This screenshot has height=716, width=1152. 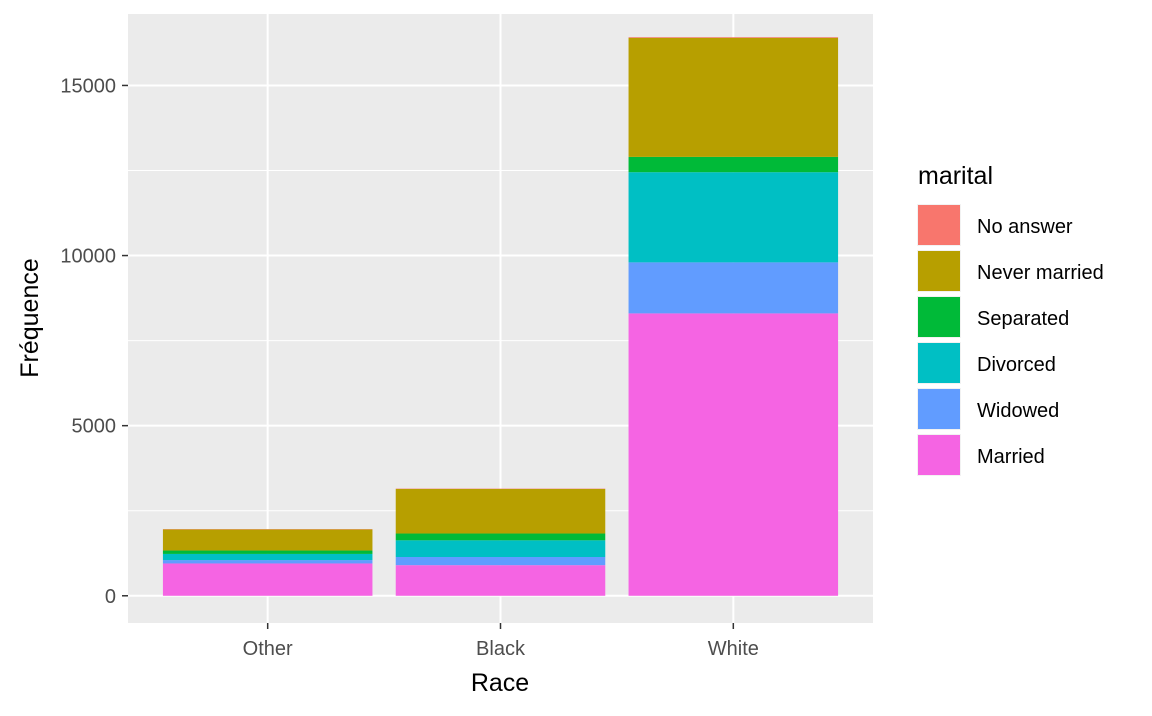 What do you see at coordinates (500, 683) in the screenshot?
I see `x-axis-title: Race` at bounding box center [500, 683].